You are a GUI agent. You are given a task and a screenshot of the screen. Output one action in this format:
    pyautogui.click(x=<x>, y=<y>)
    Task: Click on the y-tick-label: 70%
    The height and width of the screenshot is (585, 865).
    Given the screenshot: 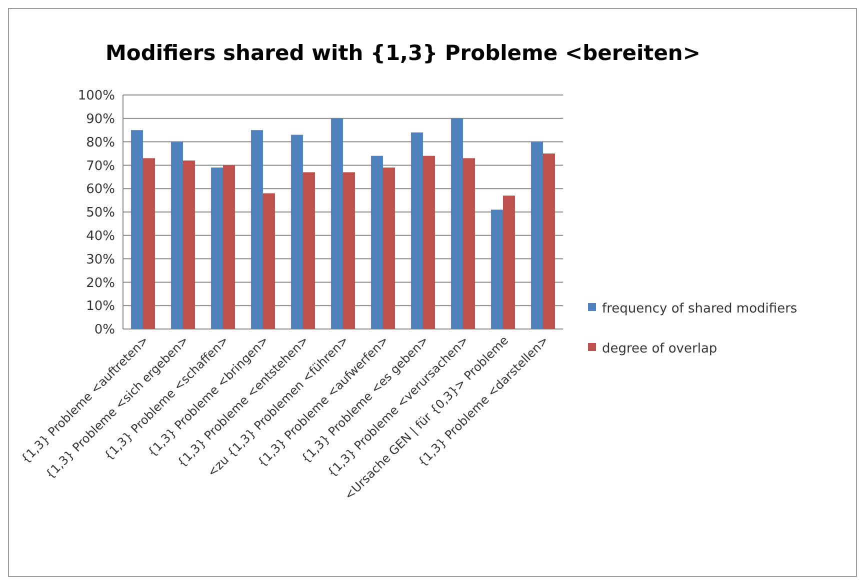 What is the action you would take?
    pyautogui.click(x=100, y=166)
    